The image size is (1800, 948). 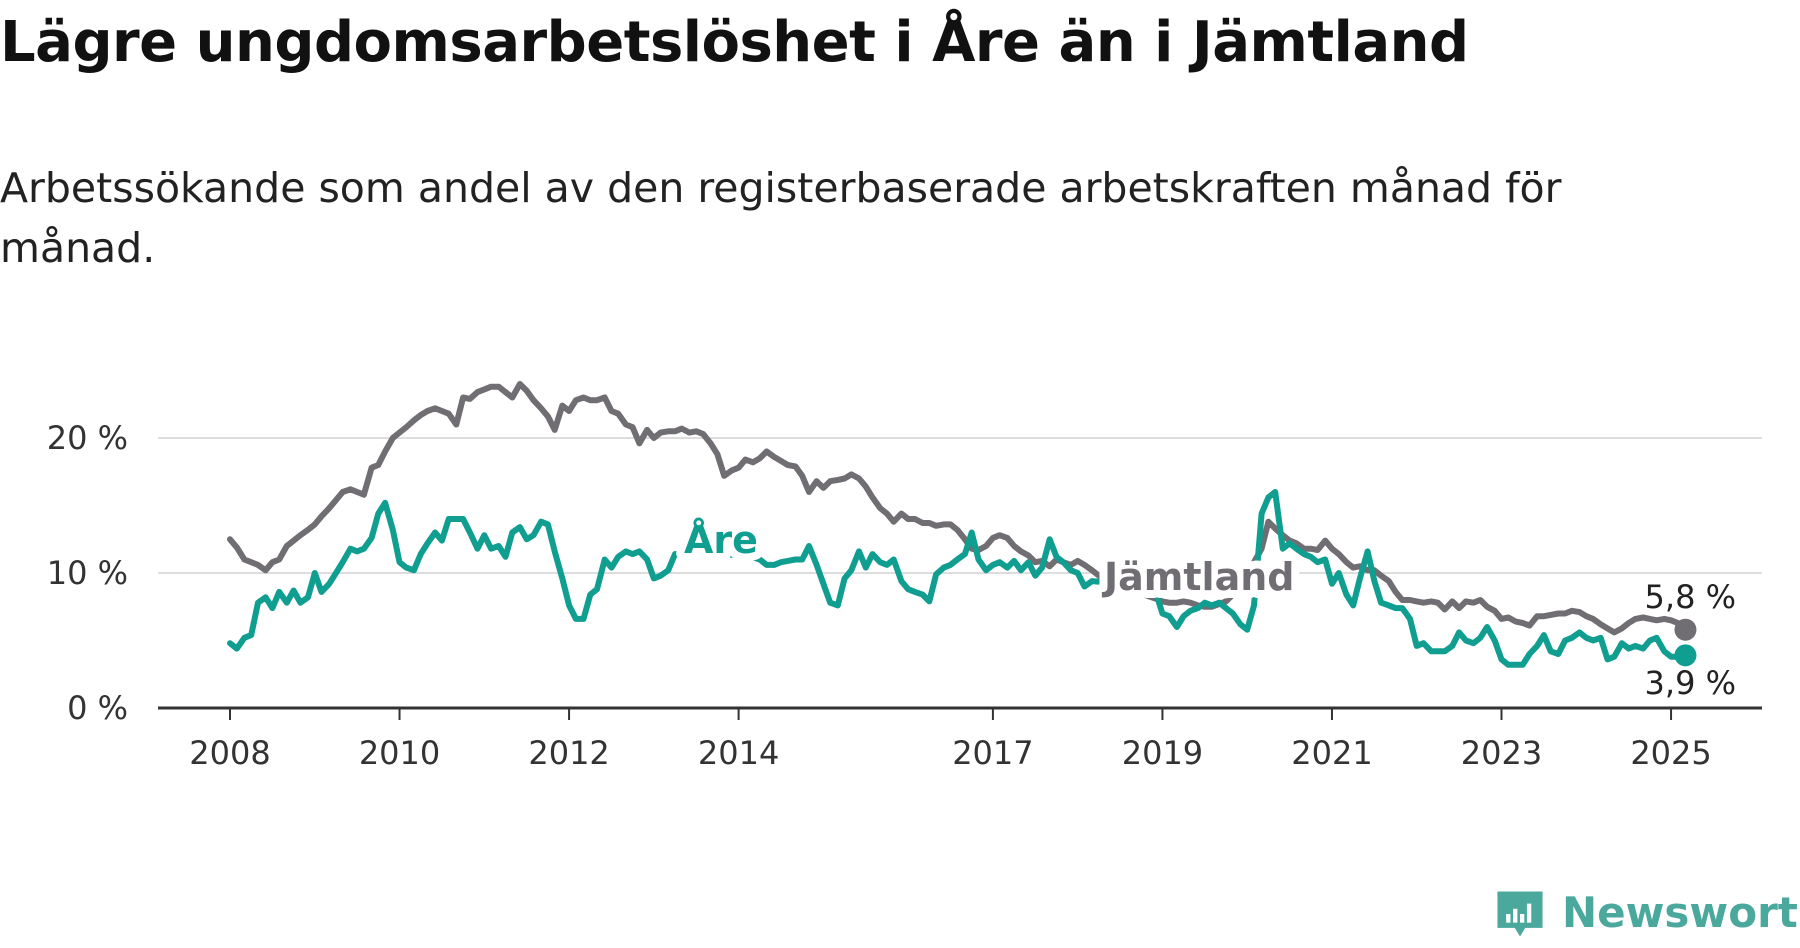 I want to click on series-label: Jämtland, so click(x=1197, y=577).